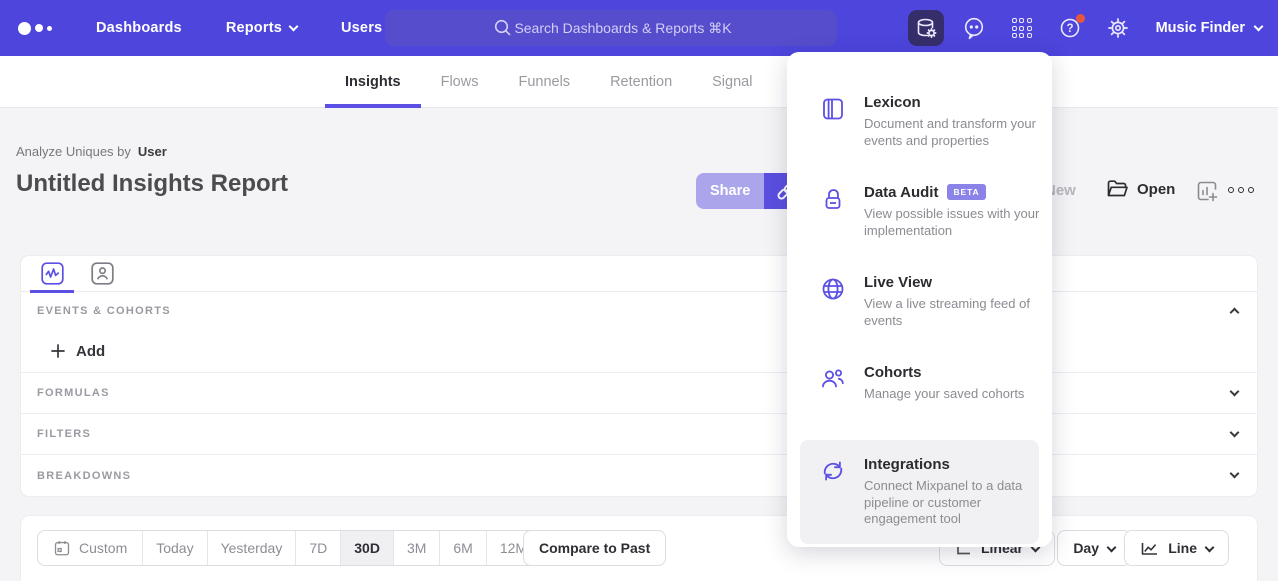  What do you see at coordinates (892, 102) in the screenshot?
I see `menu-item-title: Lexicon` at bounding box center [892, 102].